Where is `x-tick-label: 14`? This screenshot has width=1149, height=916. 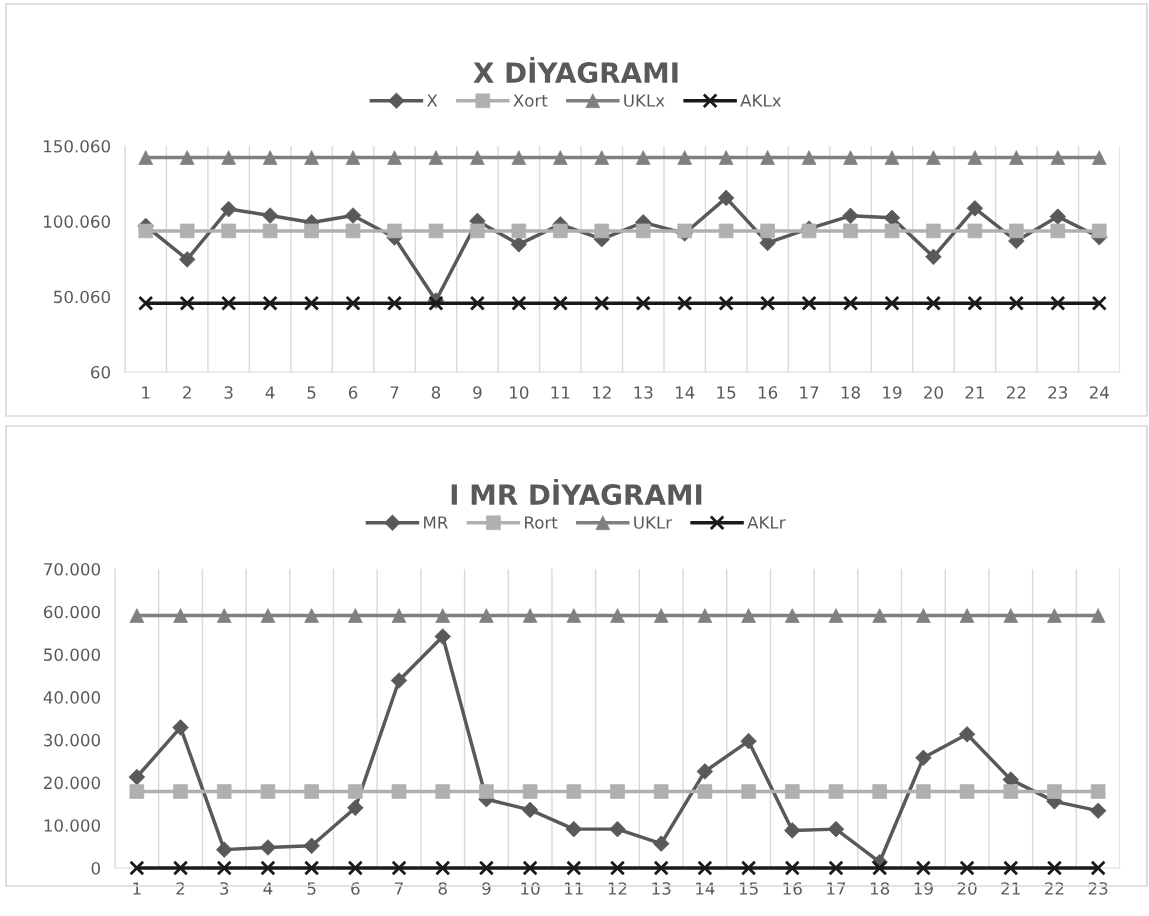 x-tick-label: 14 is located at coordinates (685, 392).